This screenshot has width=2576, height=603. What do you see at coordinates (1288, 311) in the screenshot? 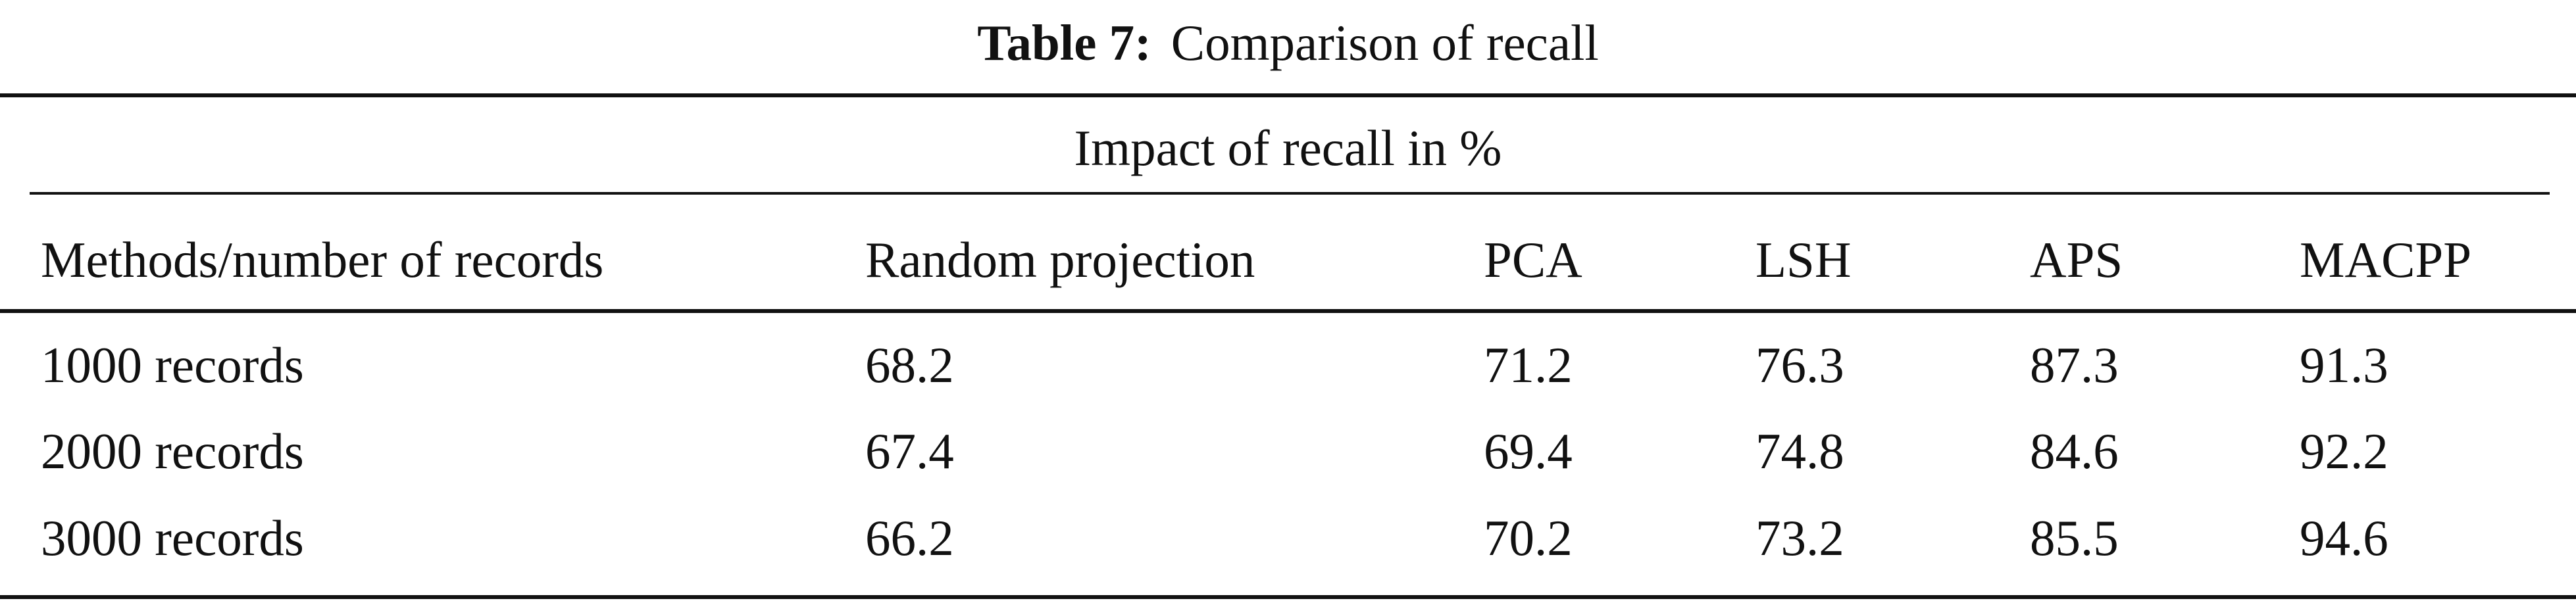
I see `header-rule` at bounding box center [1288, 311].